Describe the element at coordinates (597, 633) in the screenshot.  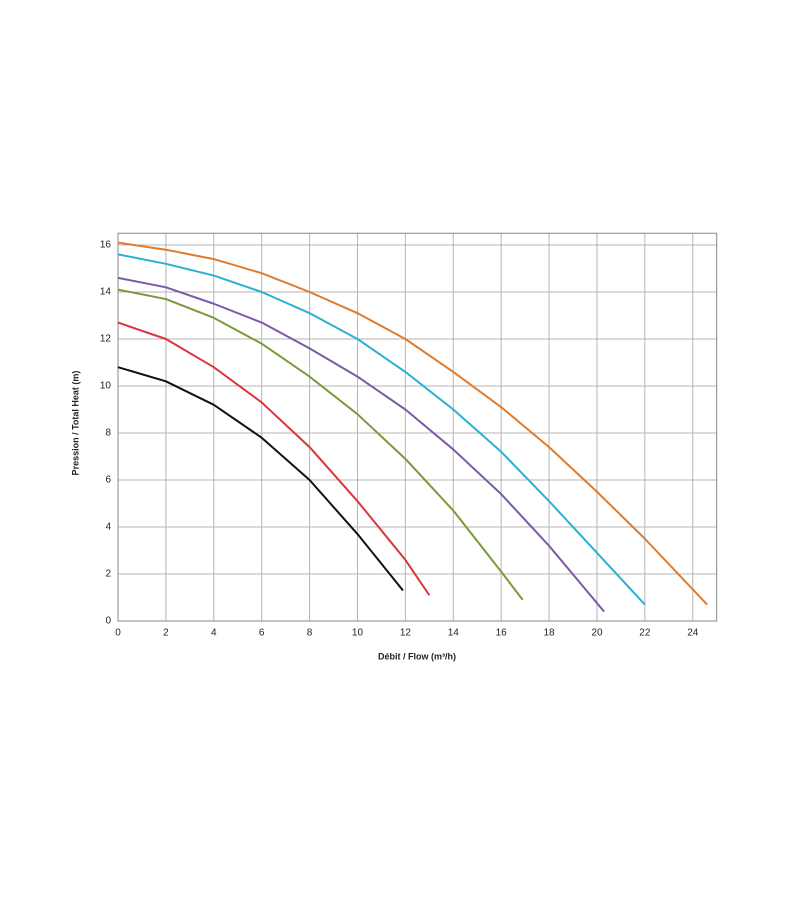
I see `x-tick-label: 20` at that location.